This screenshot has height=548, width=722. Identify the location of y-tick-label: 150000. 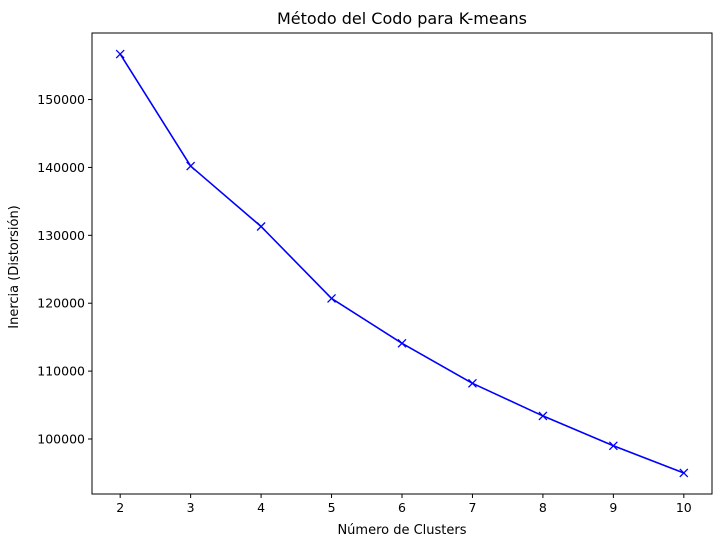
(61, 99).